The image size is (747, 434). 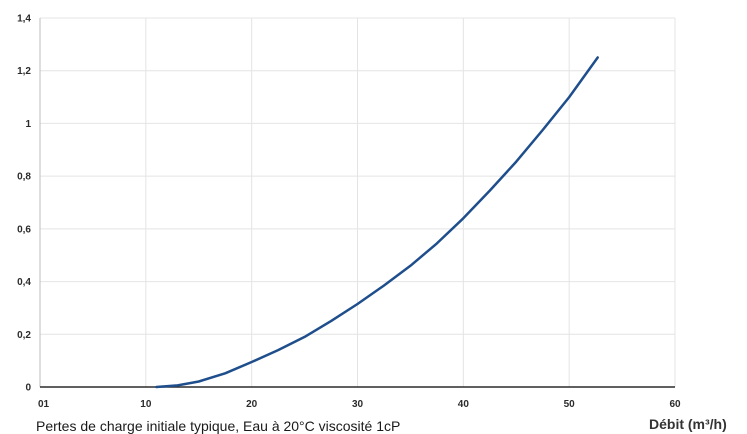 I want to click on x-tick-label: 60, so click(x=675, y=404).